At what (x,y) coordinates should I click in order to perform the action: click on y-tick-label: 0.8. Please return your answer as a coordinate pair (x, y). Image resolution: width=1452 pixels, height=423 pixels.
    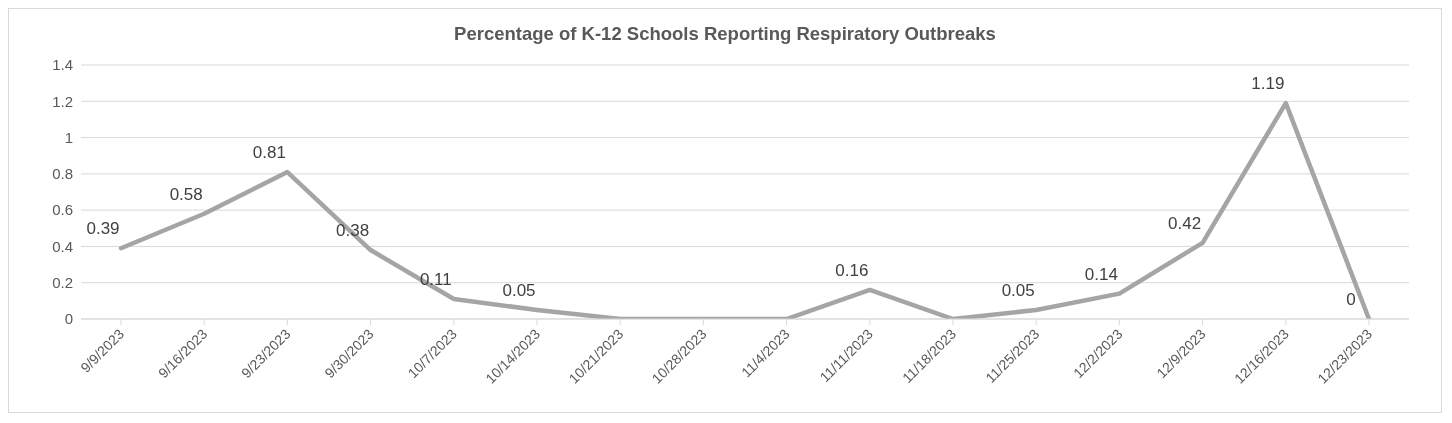
    Looking at the image, I should click on (62, 174).